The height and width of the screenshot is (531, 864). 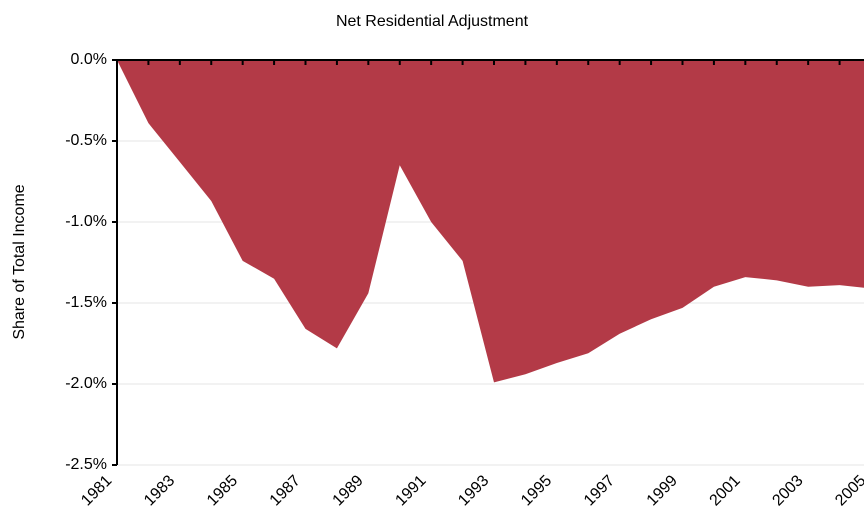 I want to click on chart-title: Net Residential Adjustment, so click(x=432, y=21).